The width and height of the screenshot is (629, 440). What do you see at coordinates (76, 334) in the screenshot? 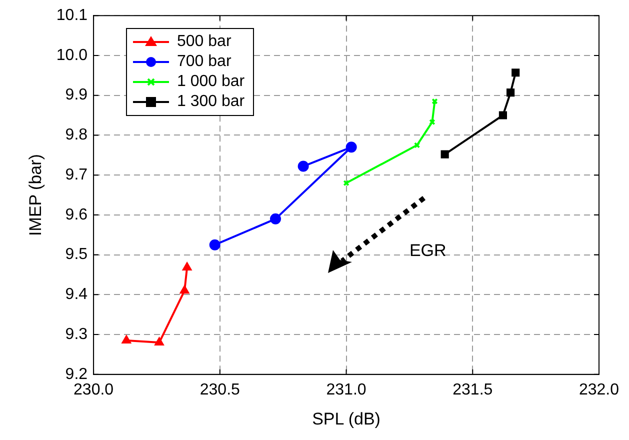
I see `y-tick-label: 9.3` at bounding box center [76, 334].